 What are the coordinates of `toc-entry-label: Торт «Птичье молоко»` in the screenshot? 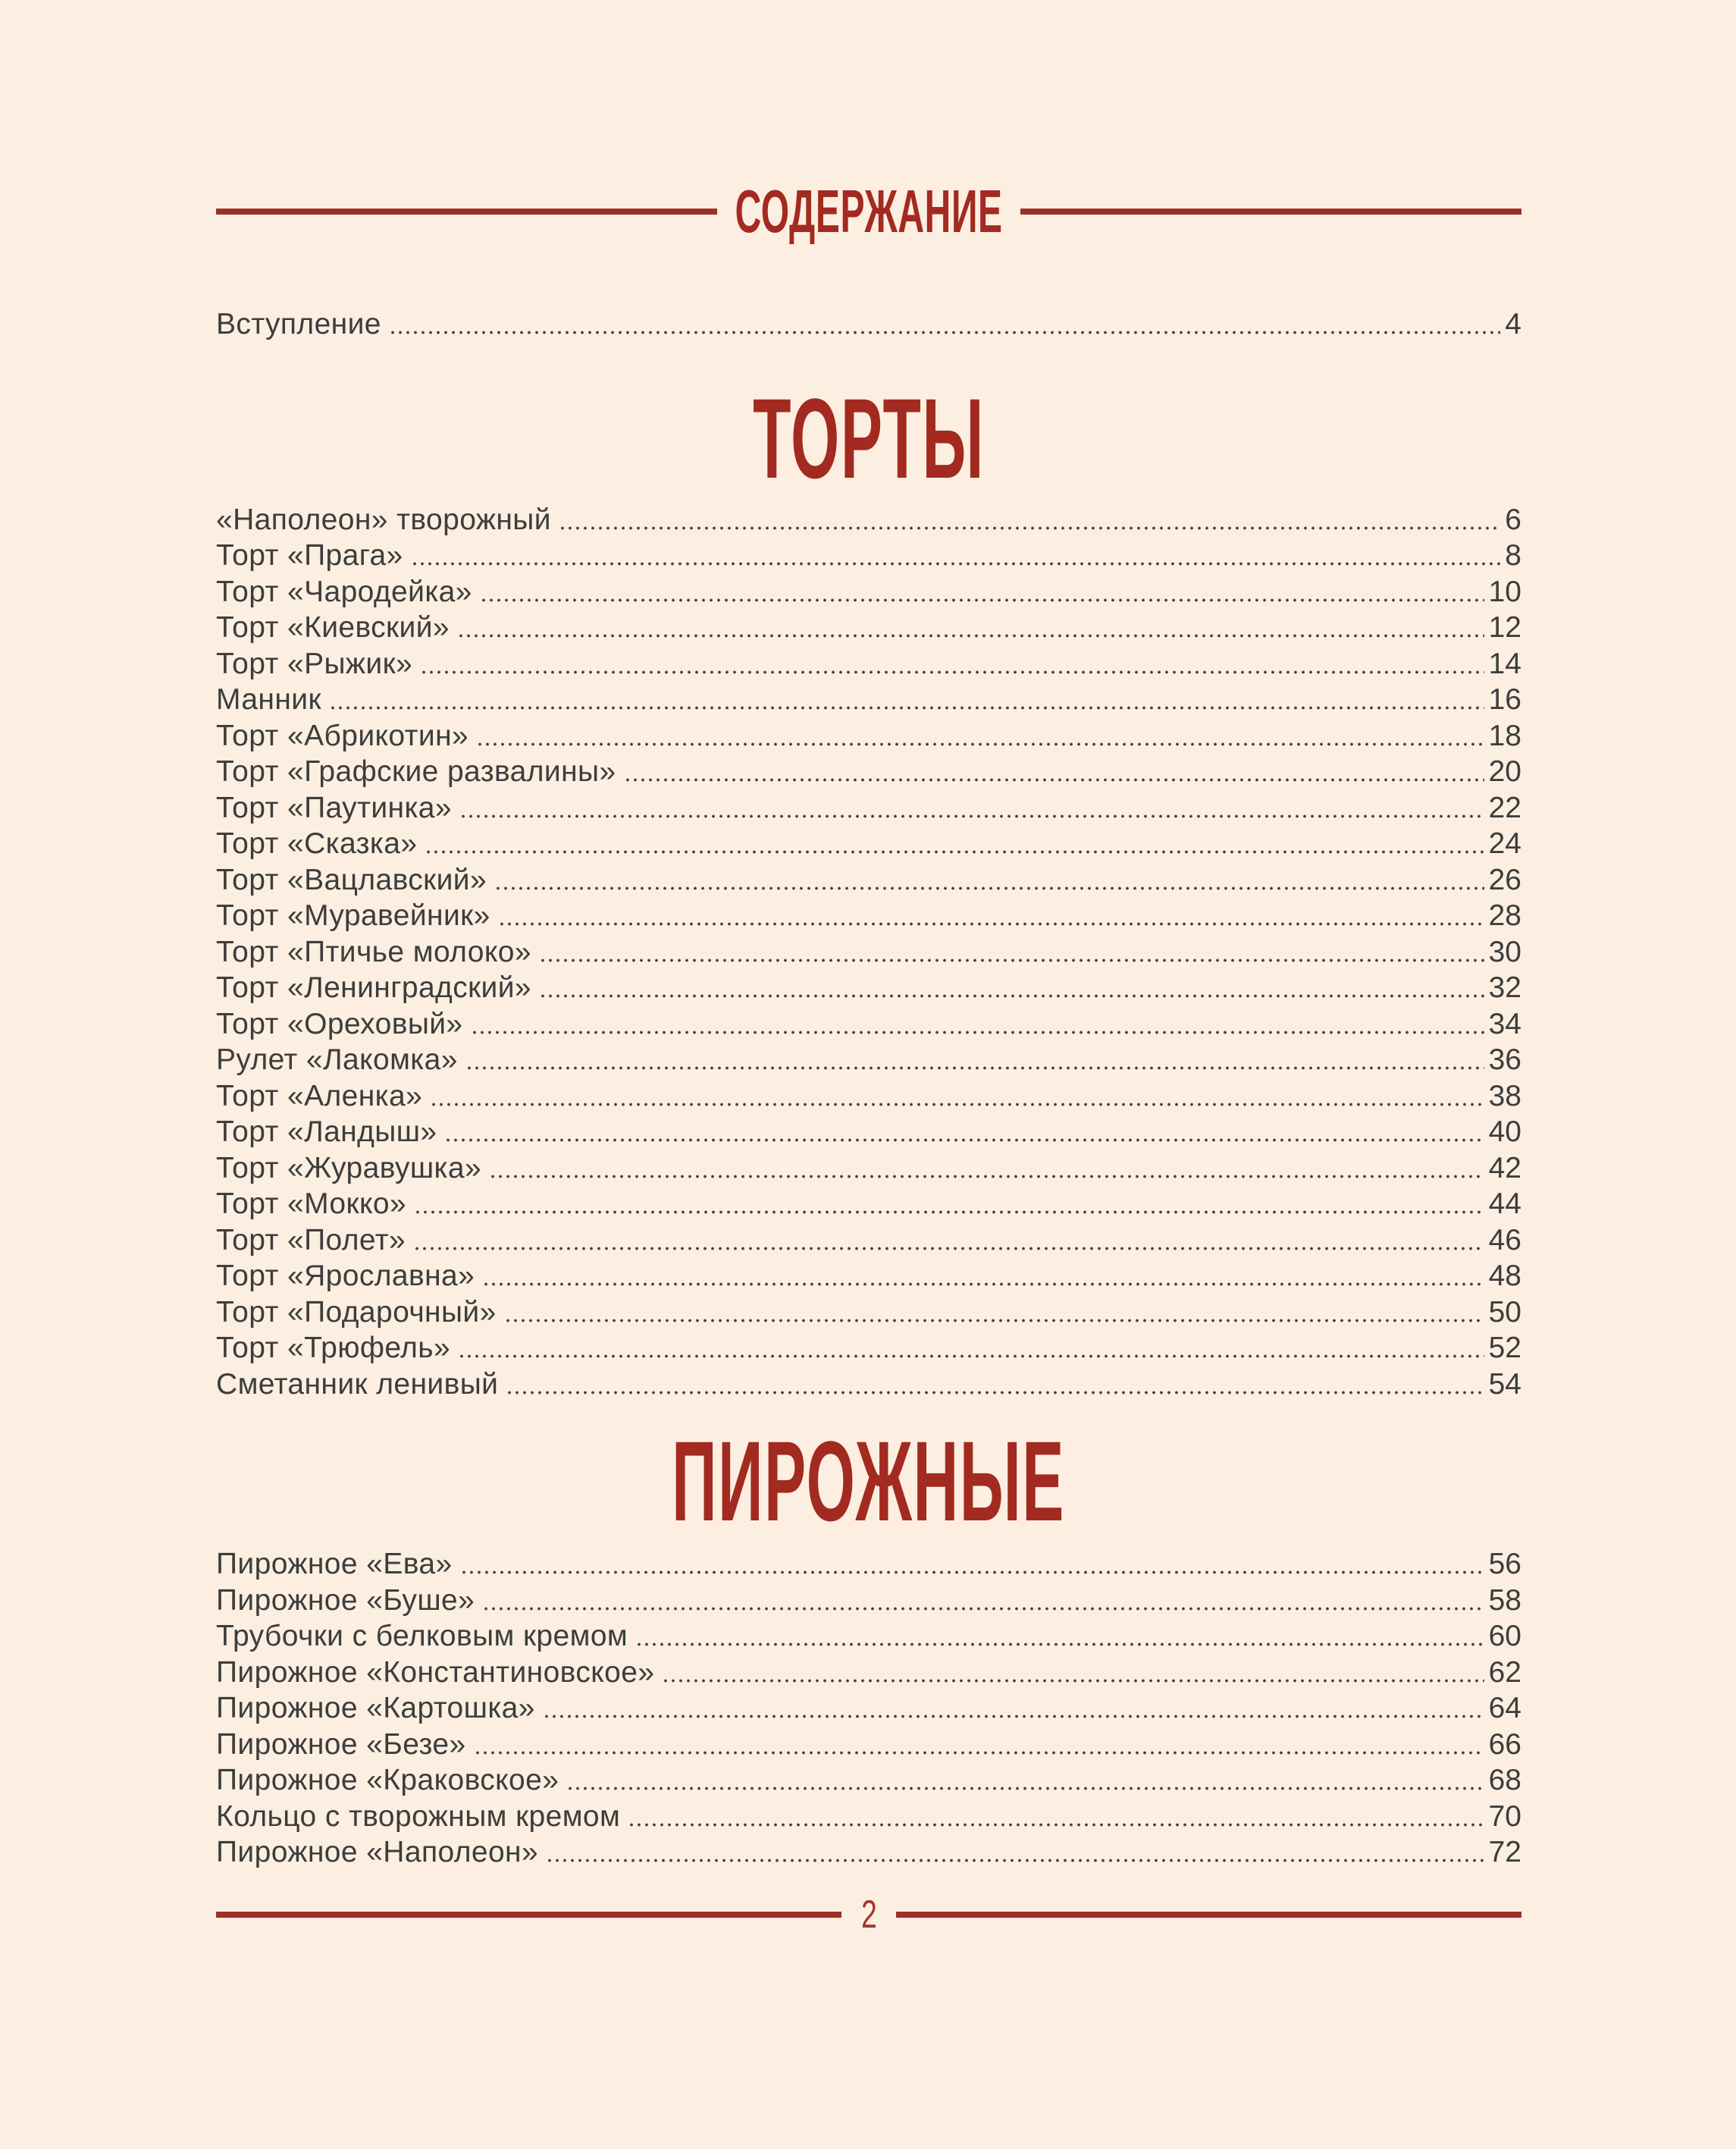 It's located at (373, 951).